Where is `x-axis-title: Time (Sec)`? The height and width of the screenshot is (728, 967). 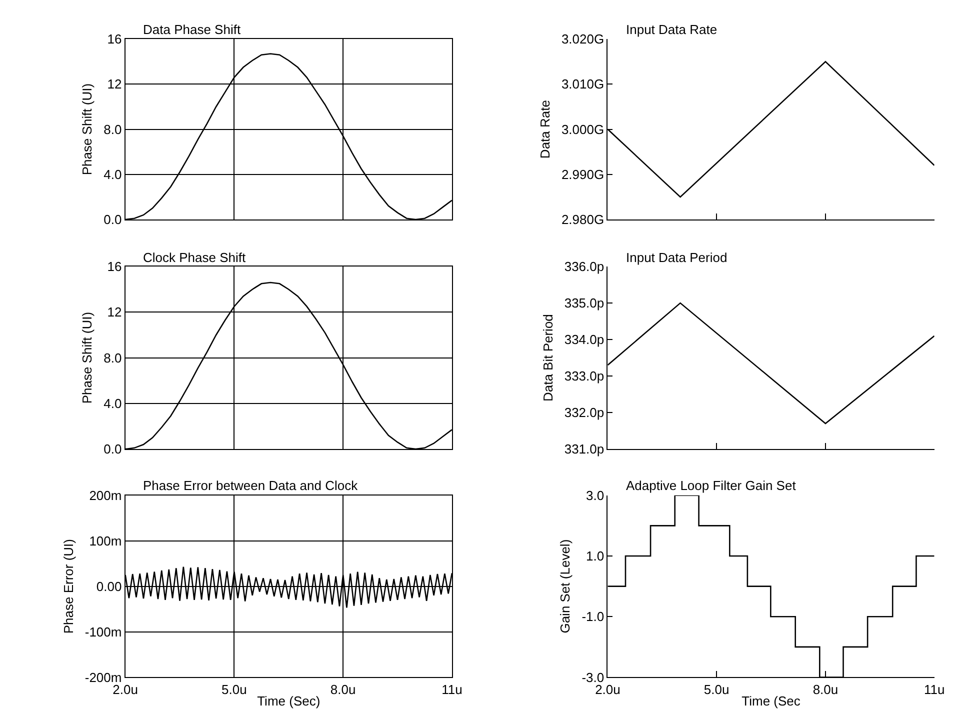 x-axis-title: Time (Sec) is located at coordinates (288, 700).